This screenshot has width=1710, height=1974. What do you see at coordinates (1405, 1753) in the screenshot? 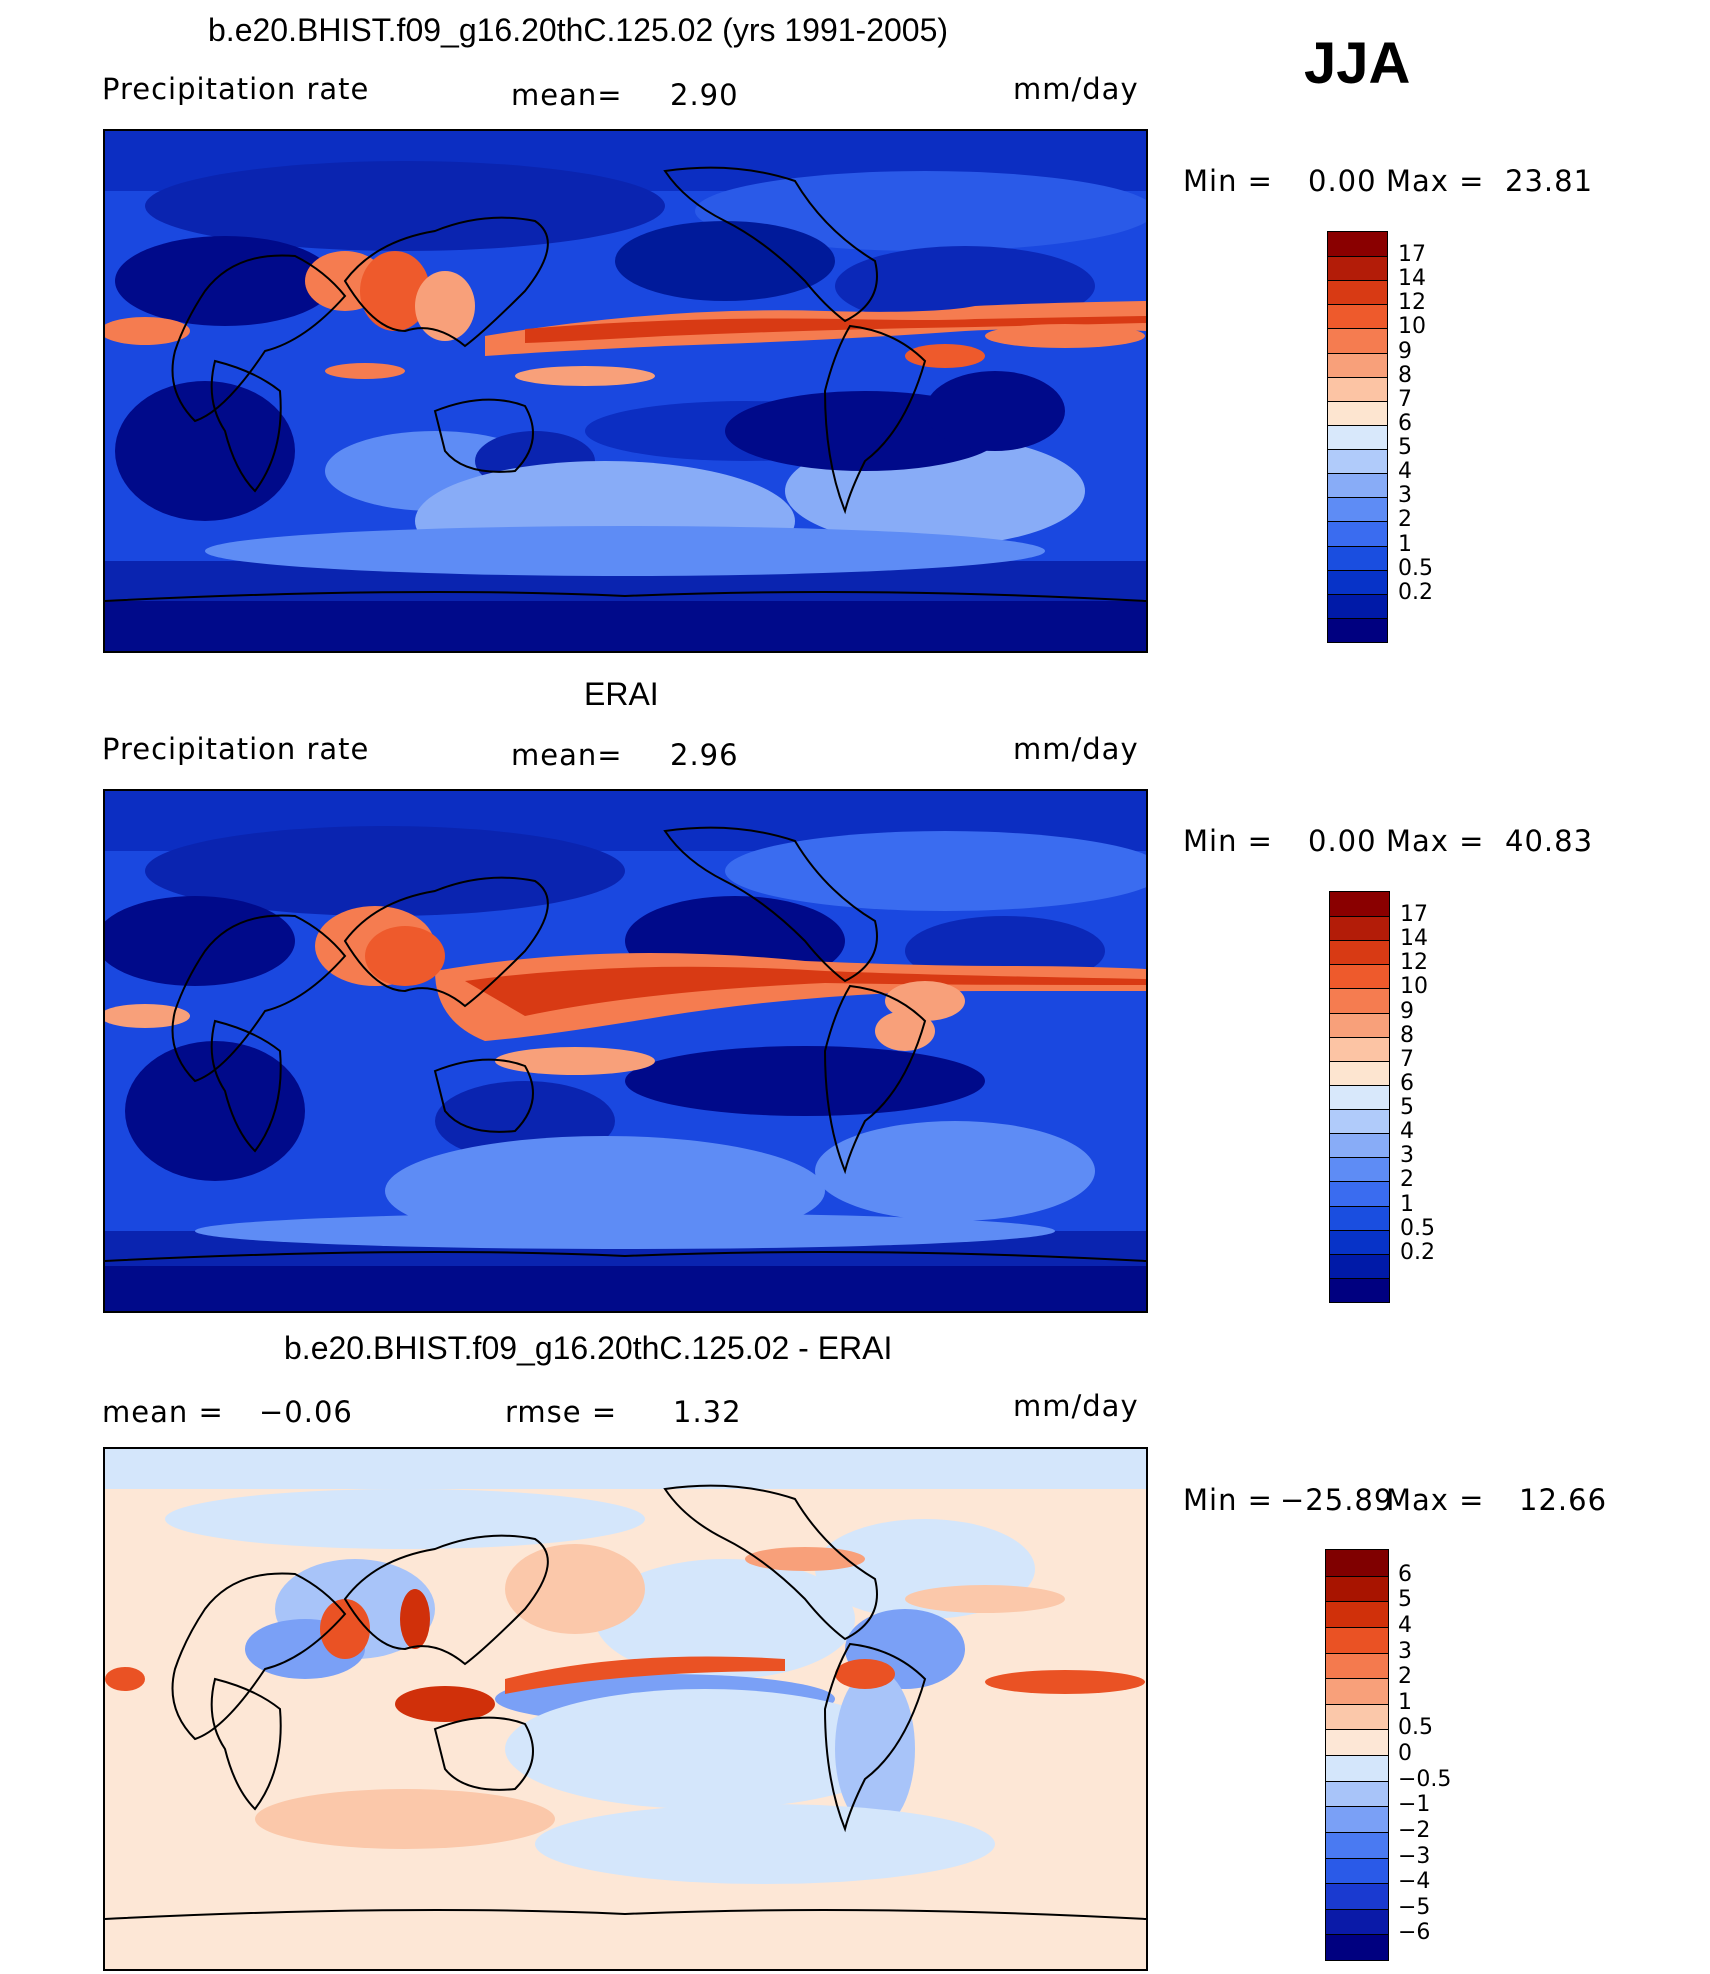
I see `colorbar-tick-label: 0` at bounding box center [1405, 1753].